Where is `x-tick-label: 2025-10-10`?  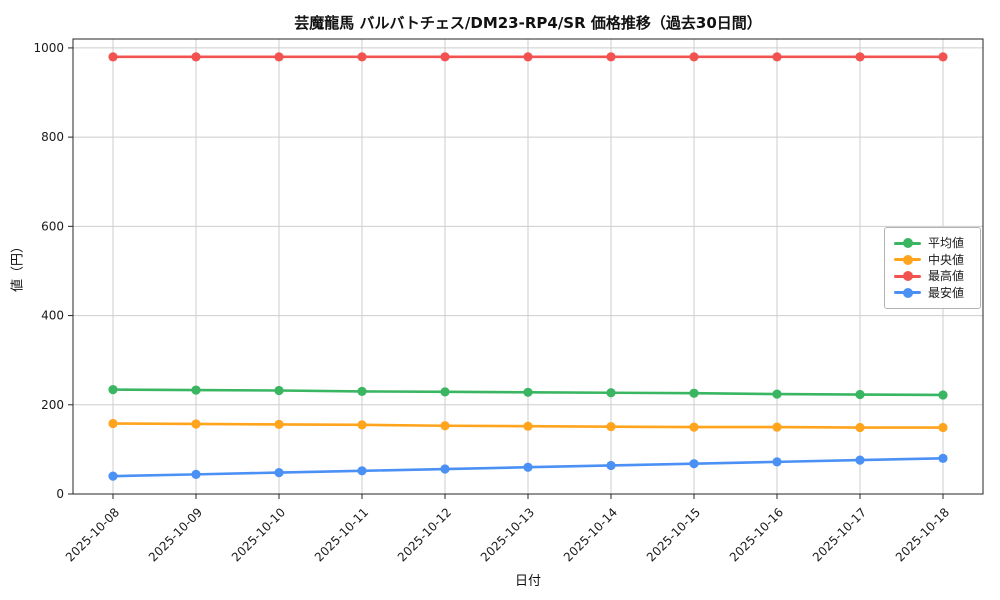 x-tick-label: 2025-10-10 is located at coordinates (258, 534).